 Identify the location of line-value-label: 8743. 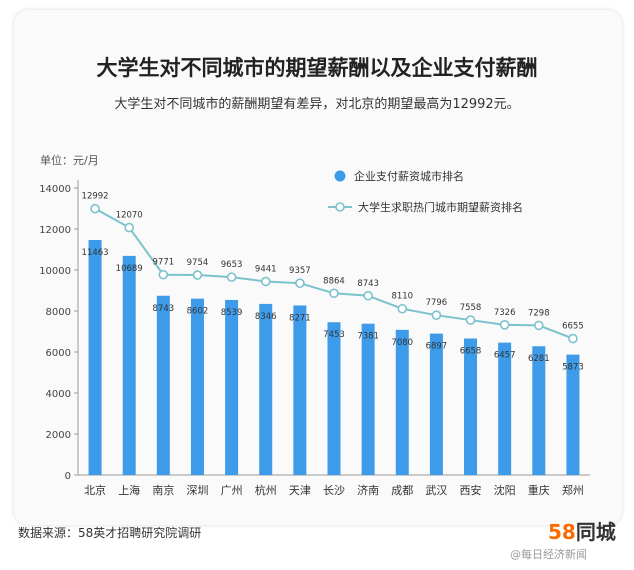
(368, 284).